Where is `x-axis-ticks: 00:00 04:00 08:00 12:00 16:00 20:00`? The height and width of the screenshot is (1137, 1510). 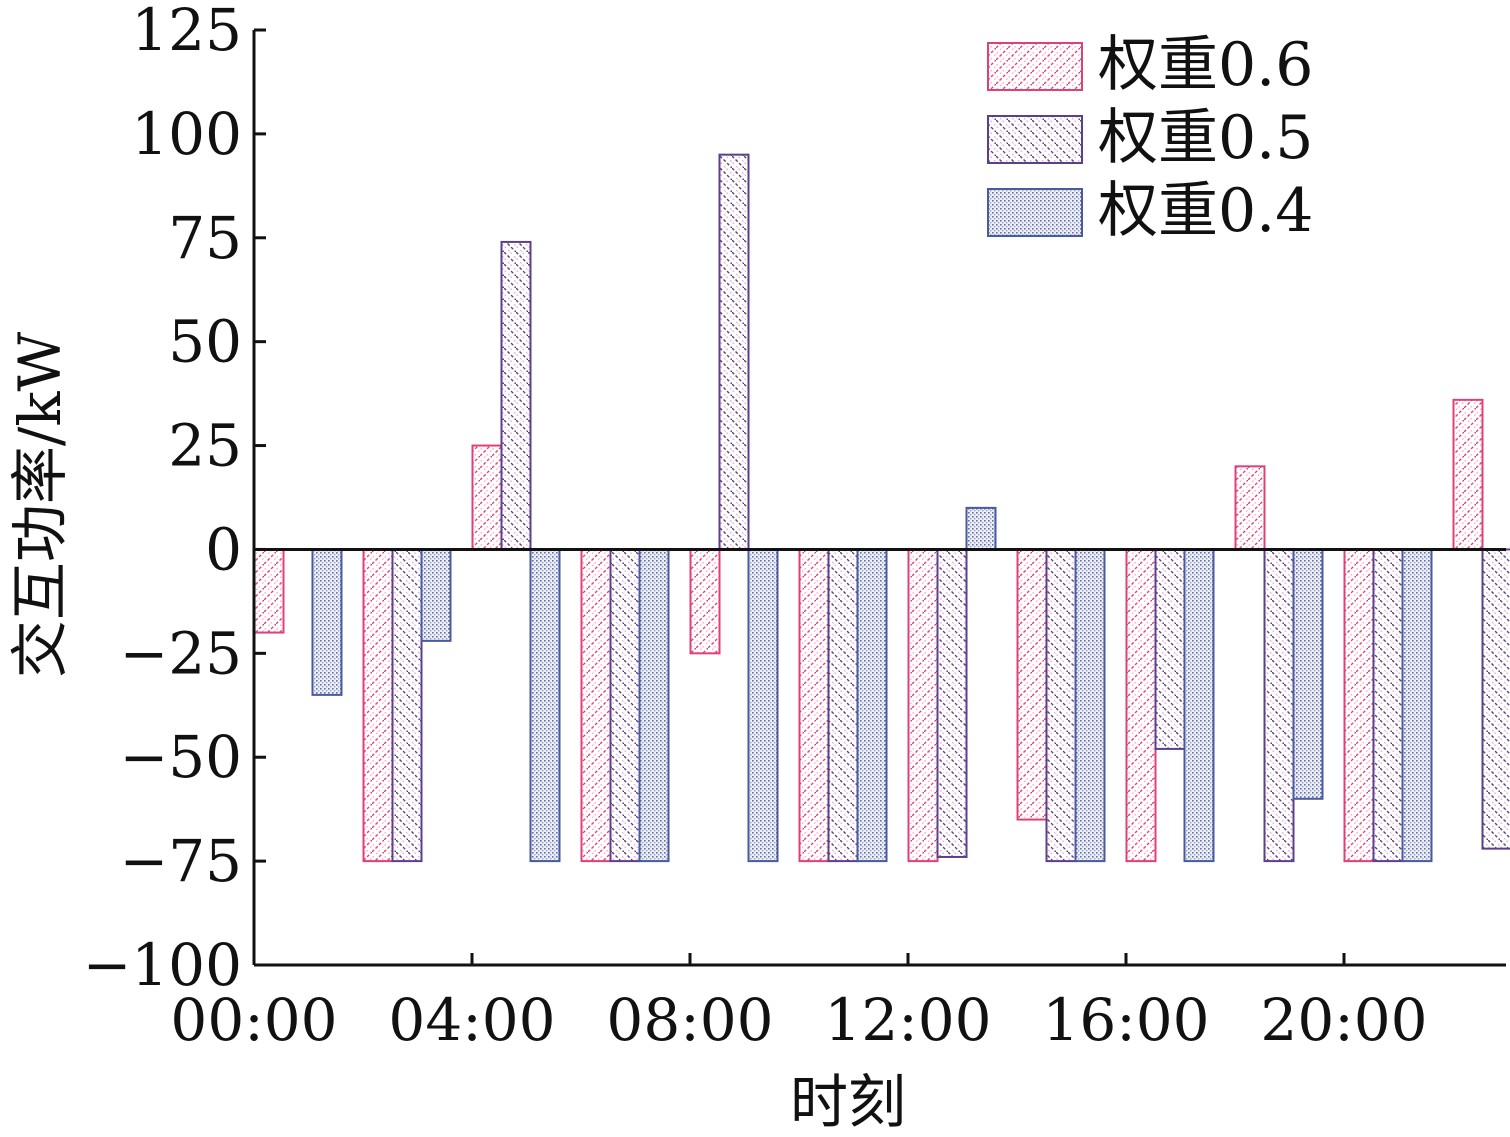 x-axis-ticks: 00:00 04:00 08:00 12:00 16:00 20:00 is located at coordinates (799, 1003).